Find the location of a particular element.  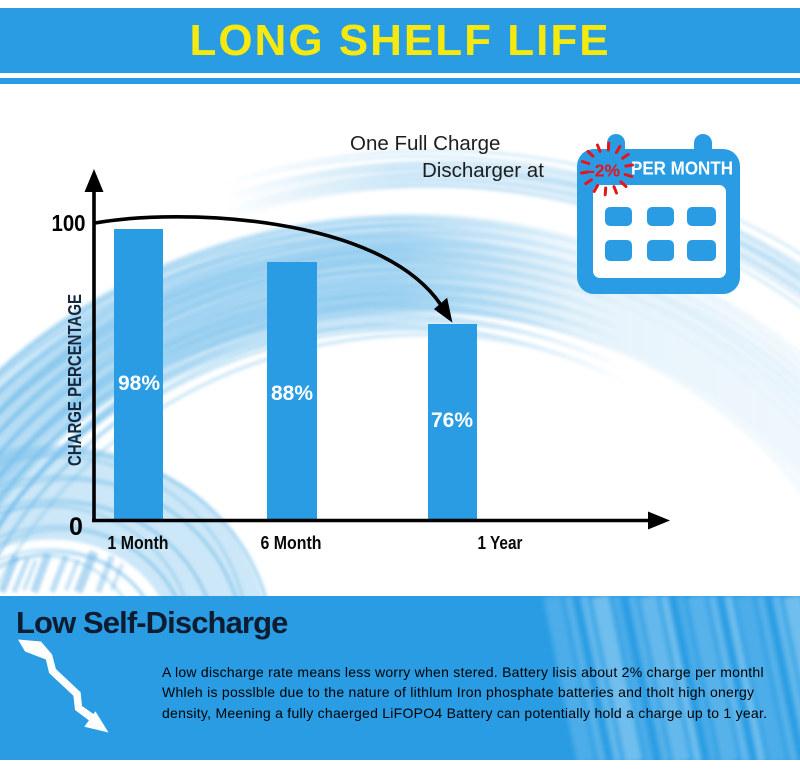

svg-text: 98% is located at coordinates (139, 383).